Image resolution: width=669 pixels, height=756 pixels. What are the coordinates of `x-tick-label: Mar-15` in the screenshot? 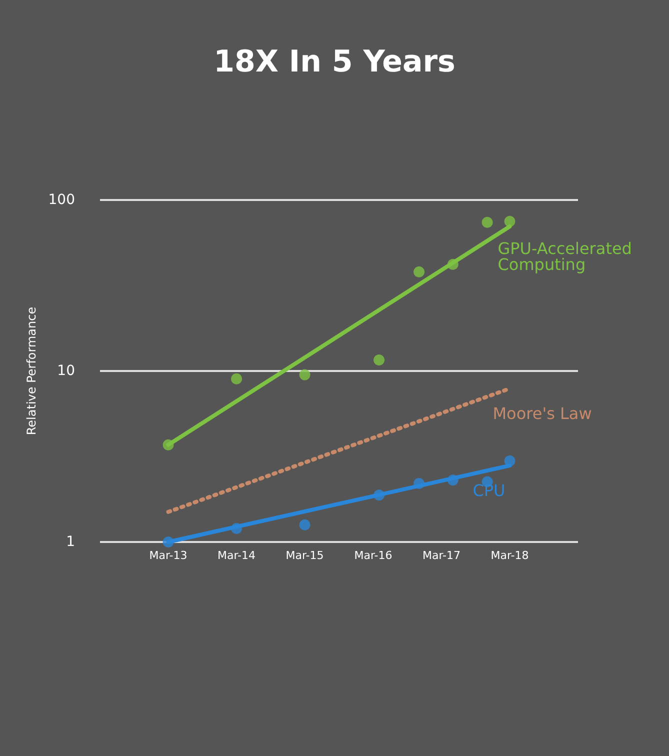 It's located at (305, 555).